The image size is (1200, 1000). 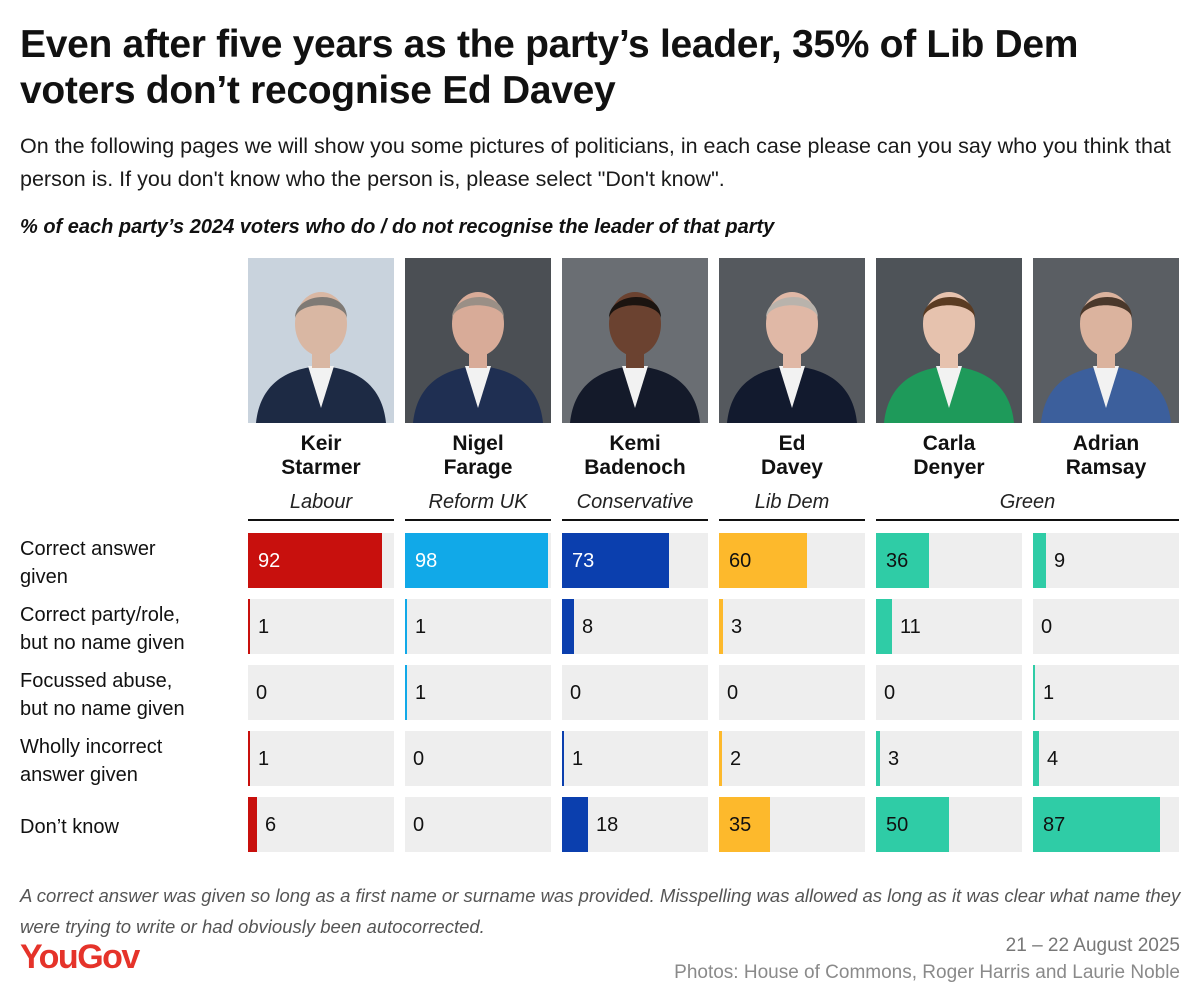 What do you see at coordinates (635, 467) in the screenshot?
I see `leader-last-name: Badenoch` at bounding box center [635, 467].